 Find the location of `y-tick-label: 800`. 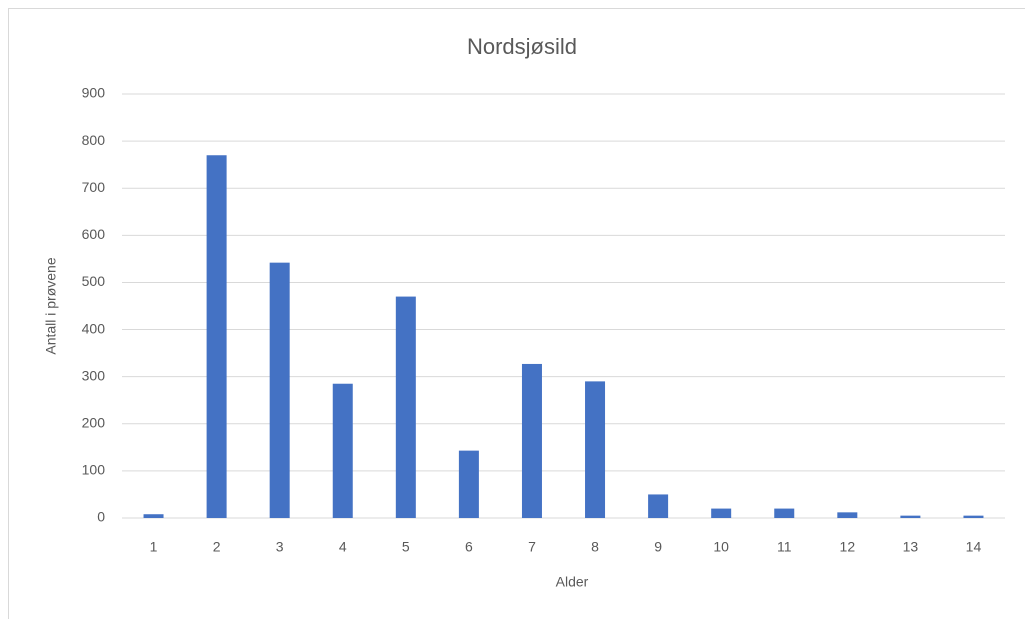

y-tick-label: 800 is located at coordinates (94, 140).